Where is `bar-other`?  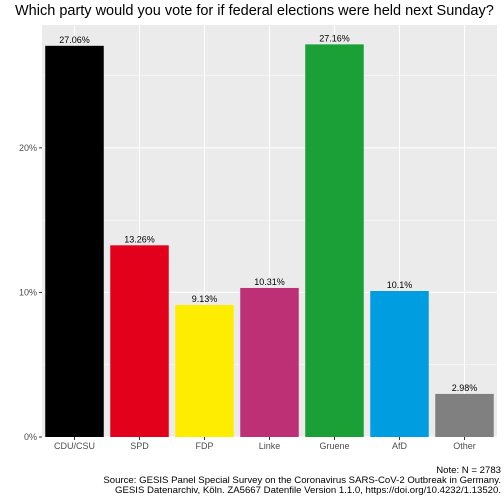
bar-other is located at coordinates (464, 415).